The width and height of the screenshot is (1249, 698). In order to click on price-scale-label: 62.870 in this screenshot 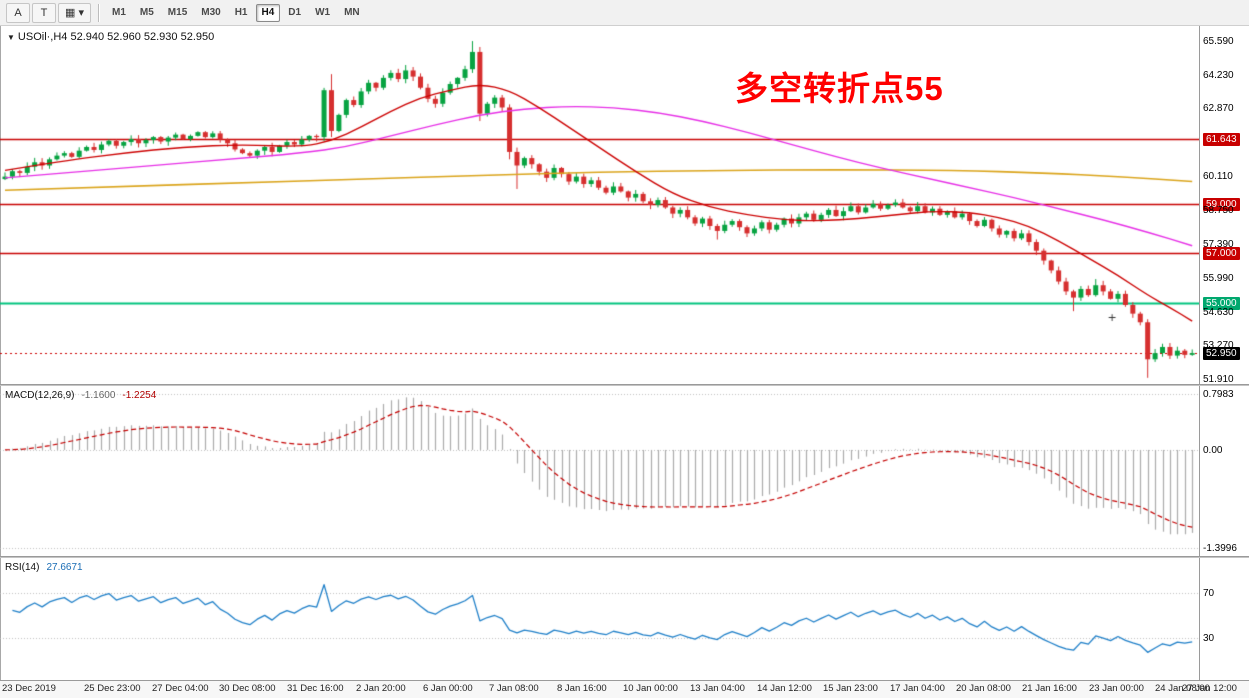, I will do `click(1218, 109)`.